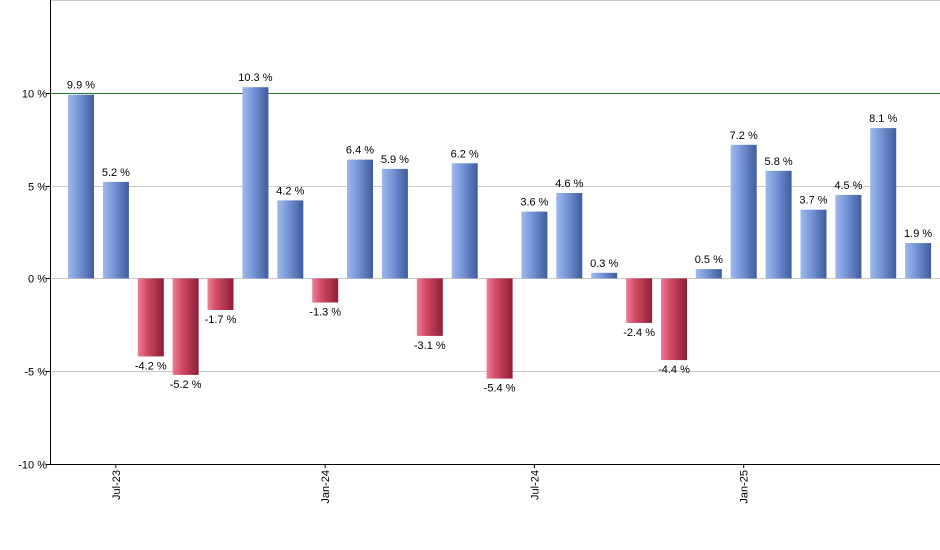 The height and width of the screenshot is (550, 940). Describe the element at coordinates (883, 119) in the screenshot. I see `data-label: 8.1 %` at that location.